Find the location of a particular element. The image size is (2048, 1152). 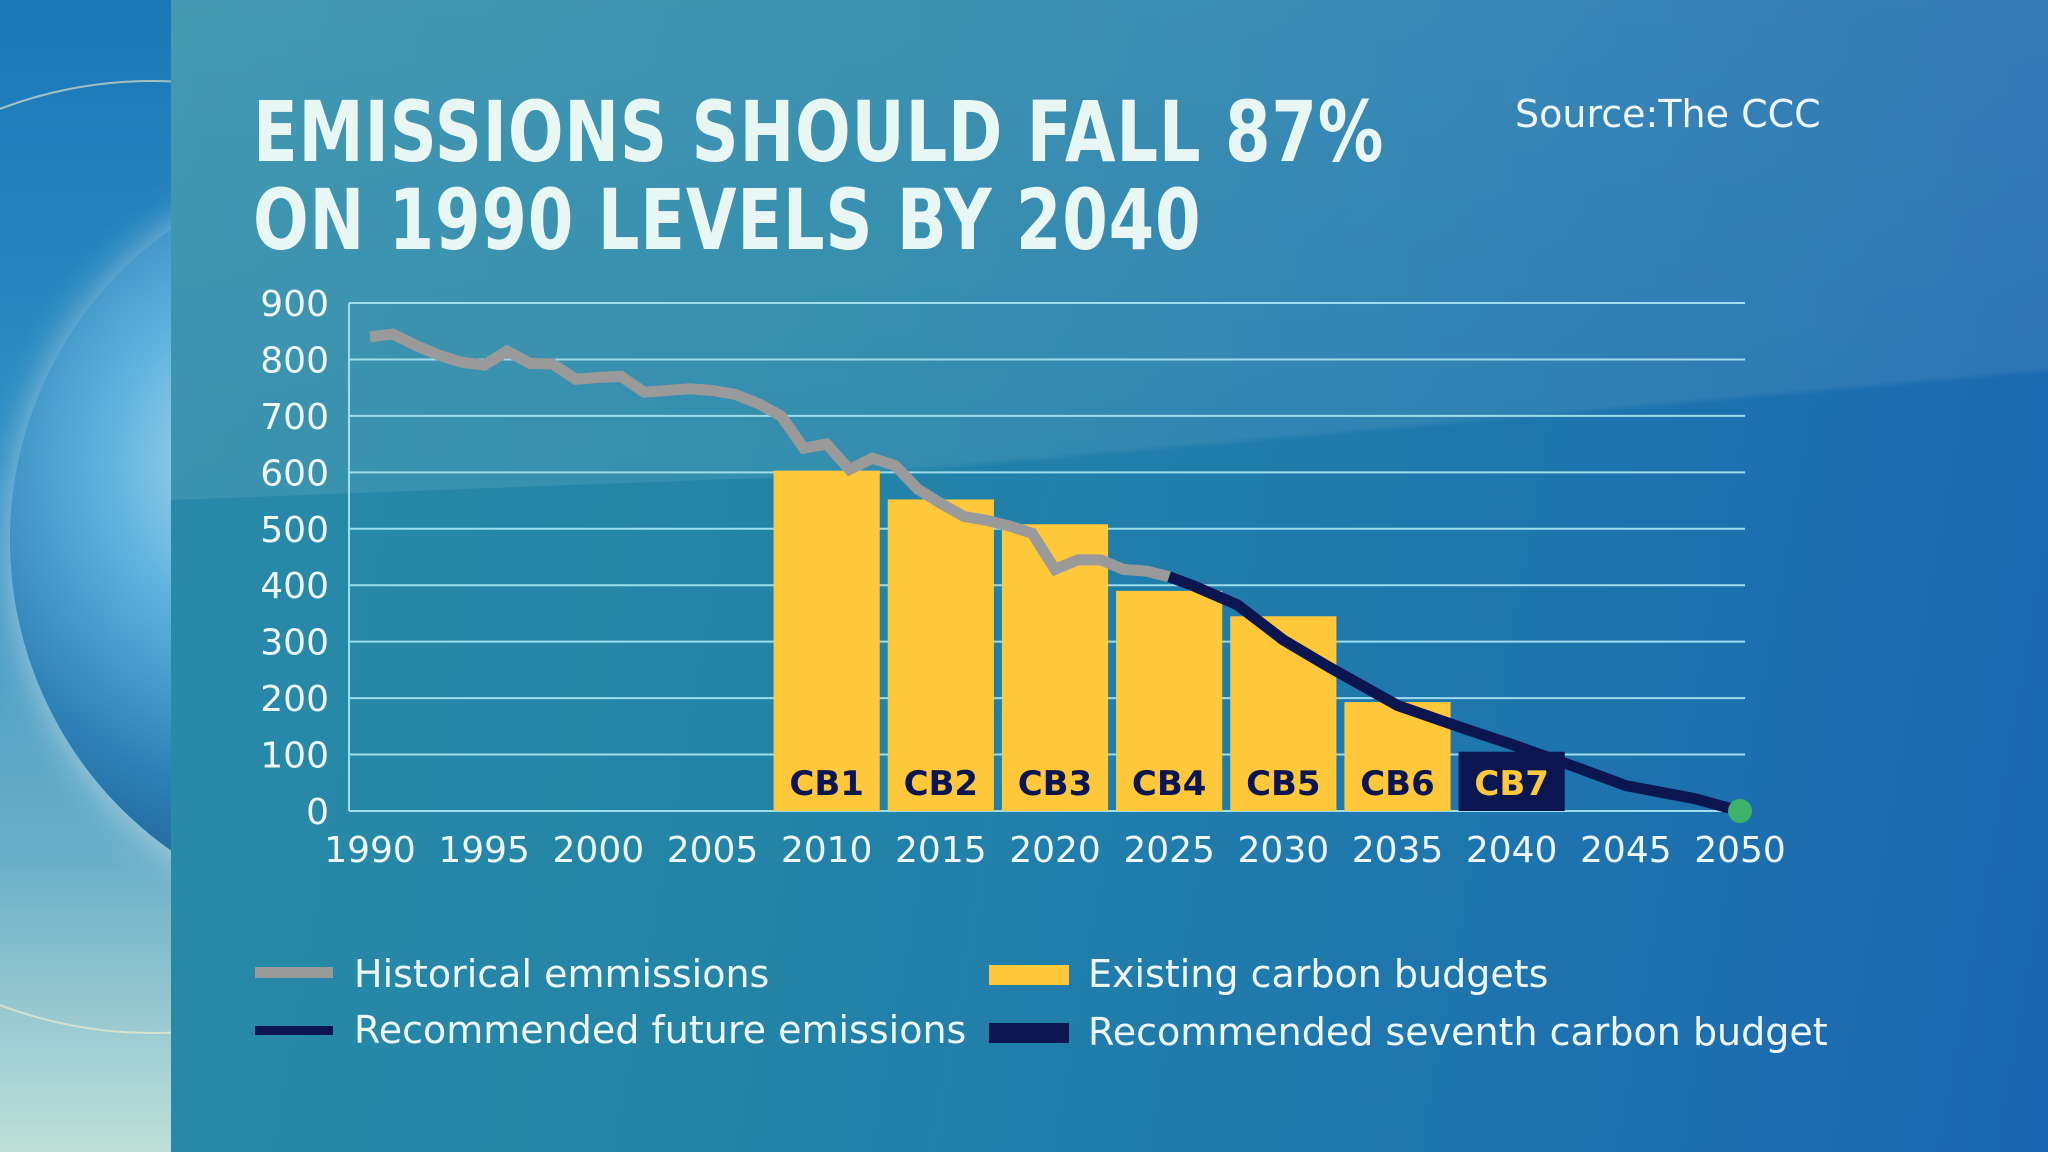

legend-label-future: Recommended future emissions is located at coordinates (660, 1030).